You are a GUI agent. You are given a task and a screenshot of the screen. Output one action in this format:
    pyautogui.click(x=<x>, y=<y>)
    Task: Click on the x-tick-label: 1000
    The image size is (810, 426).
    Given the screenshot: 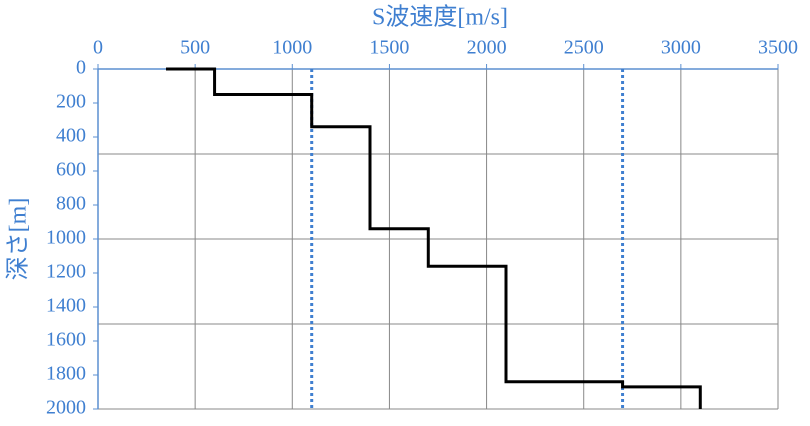 What is the action you would take?
    pyautogui.click(x=292, y=48)
    